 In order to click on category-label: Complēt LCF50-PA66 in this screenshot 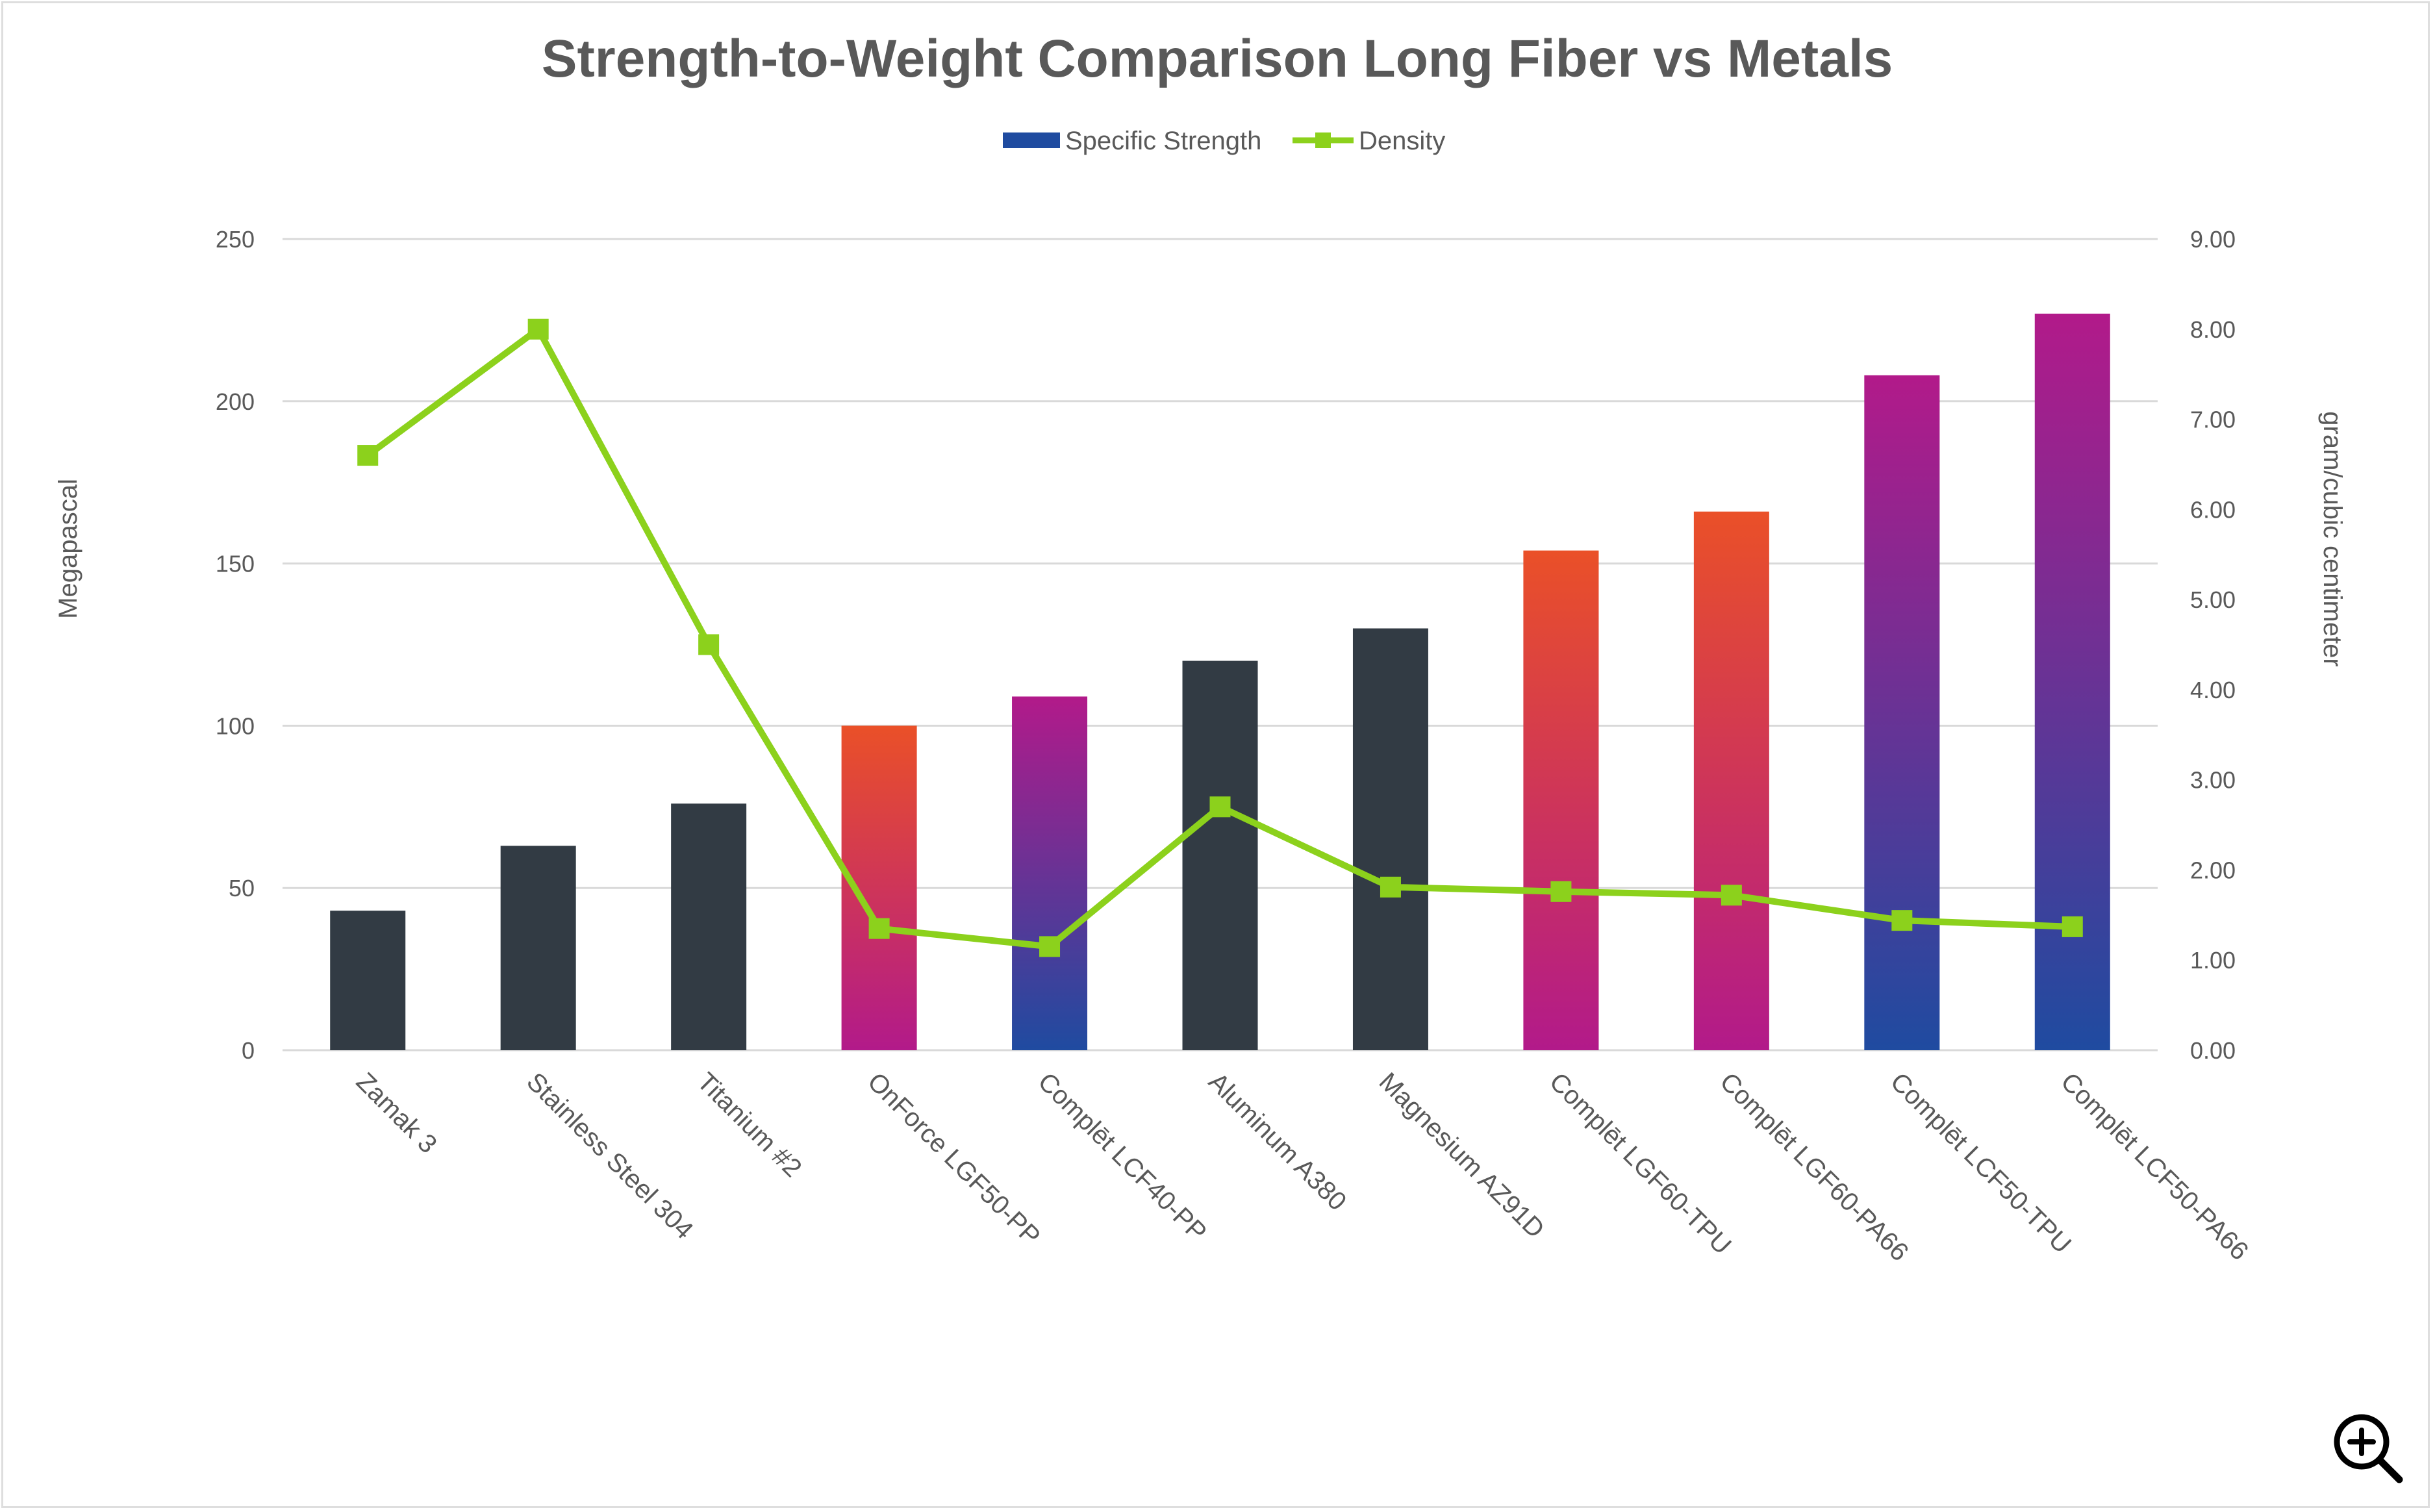, I will do `click(2154, 1166)`.